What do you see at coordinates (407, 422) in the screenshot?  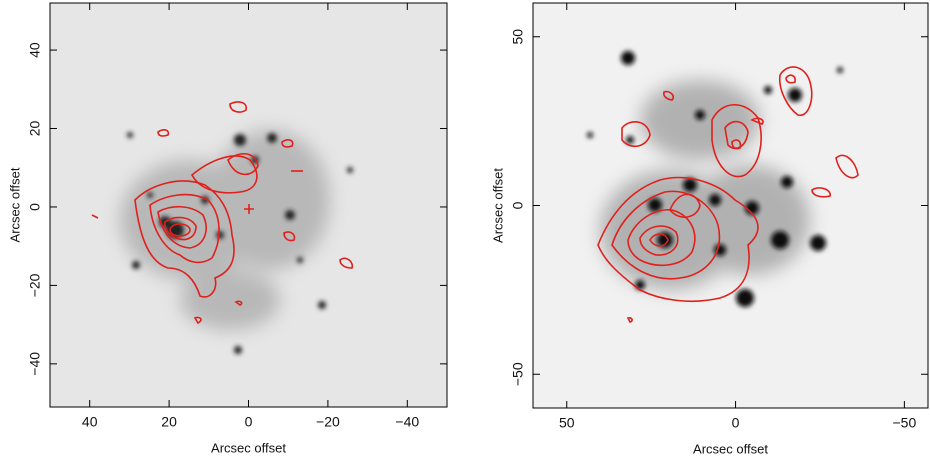 I see `x-tick-label: −40` at bounding box center [407, 422].